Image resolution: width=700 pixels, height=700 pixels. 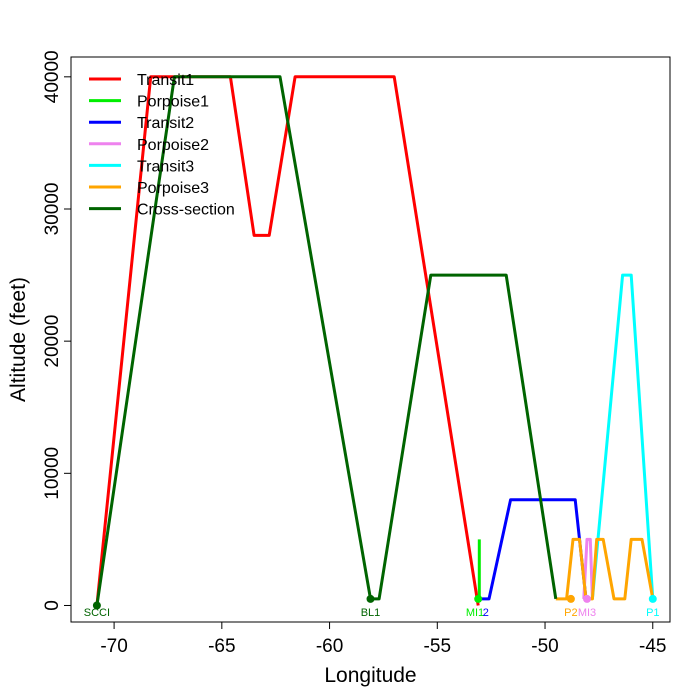 I want to click on legend-label-1: Porpoise1, so click(x=173, y=102).